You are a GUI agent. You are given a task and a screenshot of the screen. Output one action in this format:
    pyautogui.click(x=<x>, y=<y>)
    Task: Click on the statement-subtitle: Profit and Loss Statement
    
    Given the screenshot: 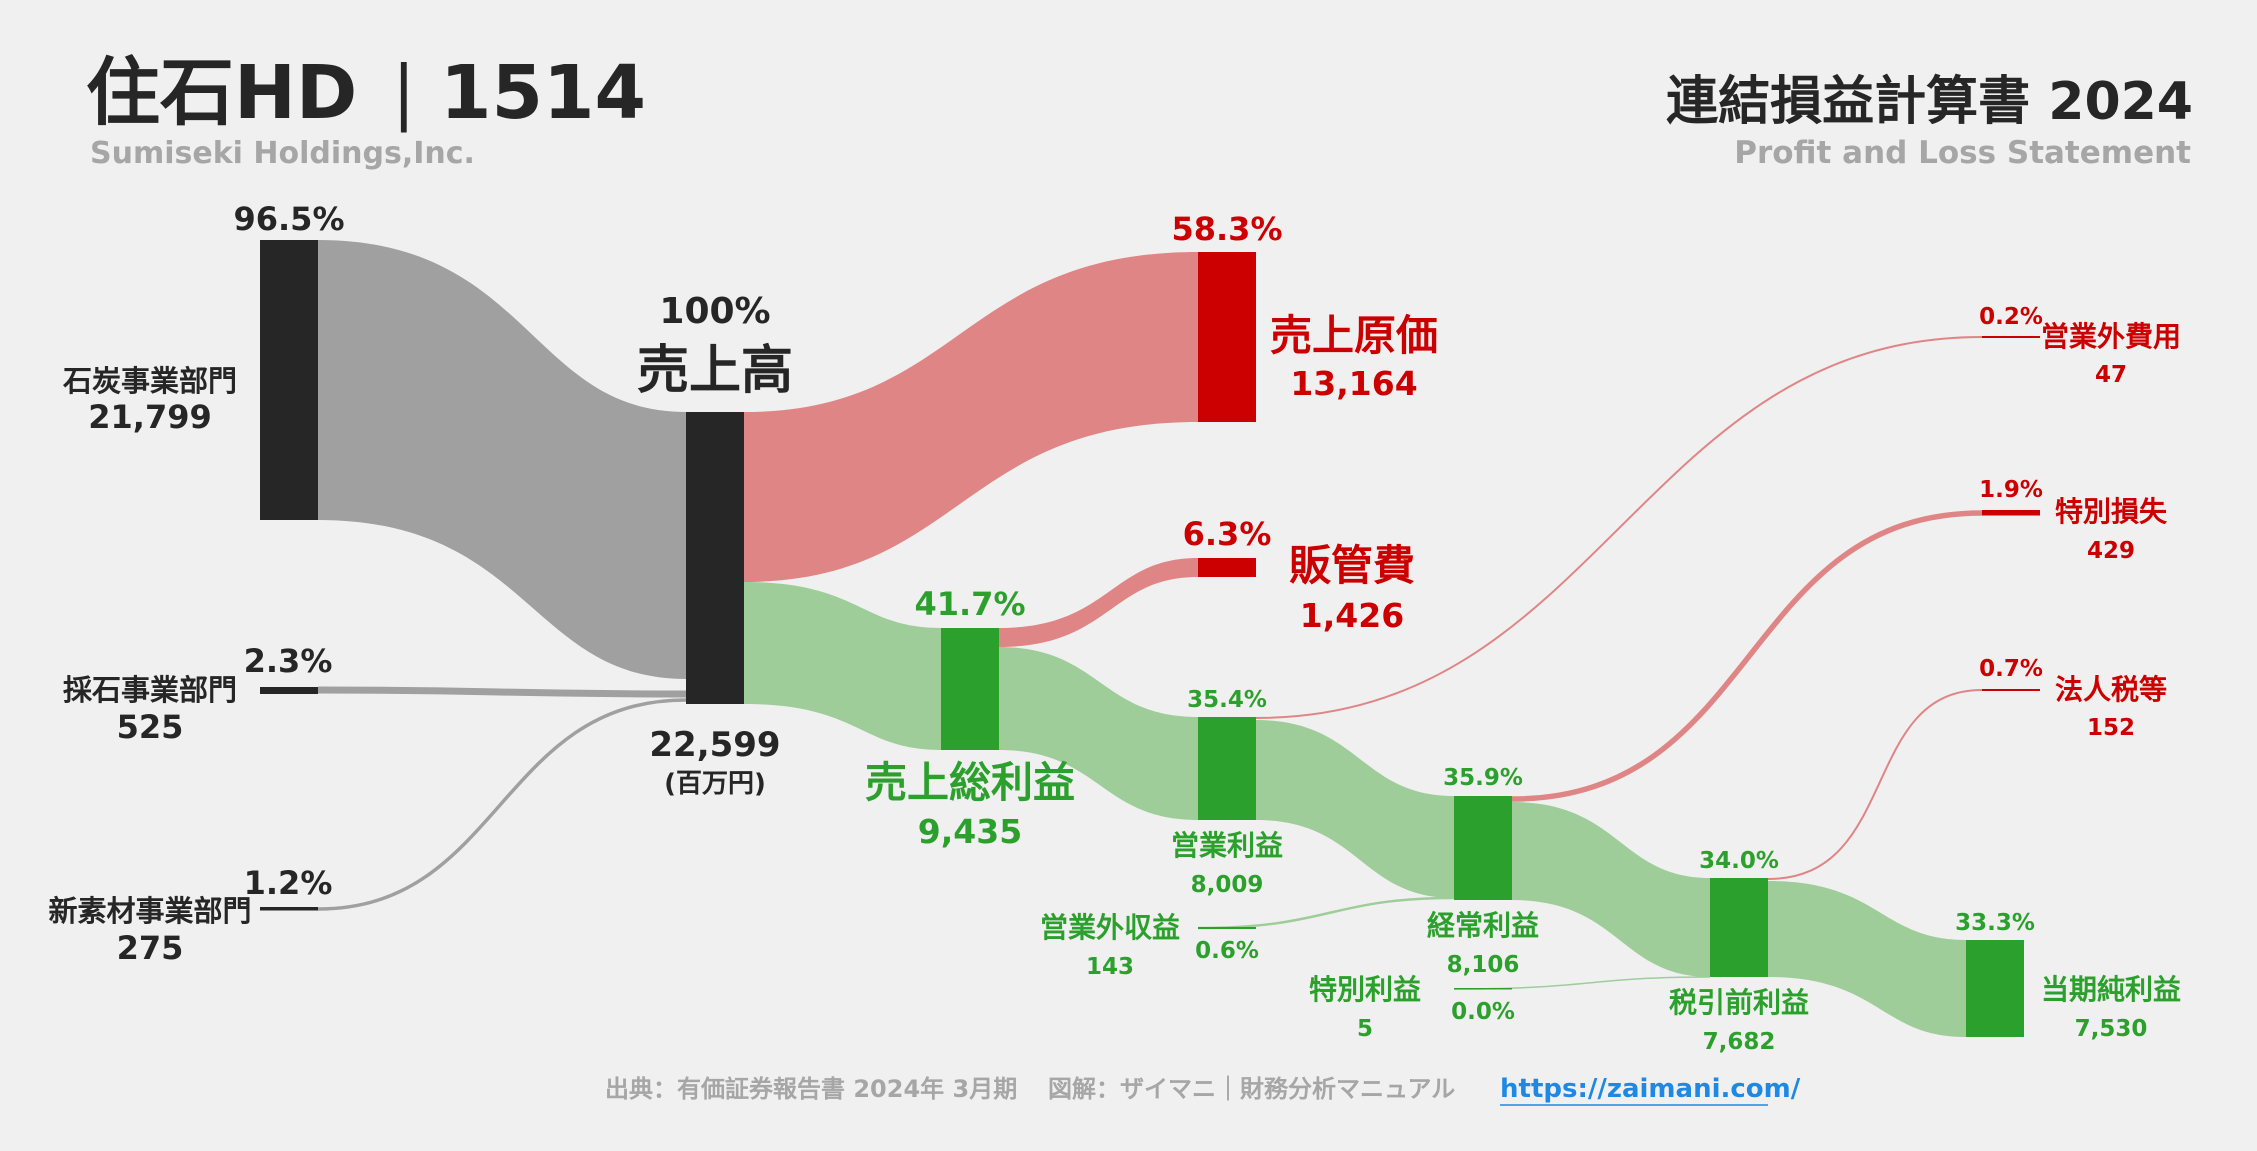 What is the action you would take?
    pyautogui.click(x=1962, y=153)
    